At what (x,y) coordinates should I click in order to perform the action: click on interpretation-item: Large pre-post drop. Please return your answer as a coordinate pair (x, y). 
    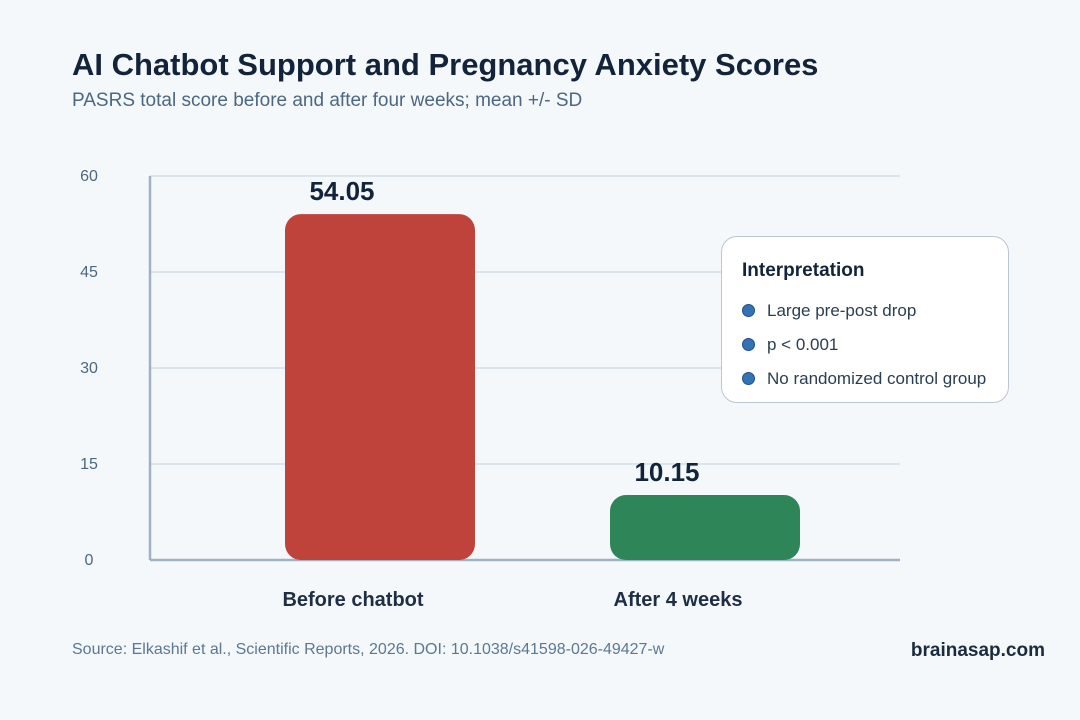
    Looking at the image, I should click on (829, 311).